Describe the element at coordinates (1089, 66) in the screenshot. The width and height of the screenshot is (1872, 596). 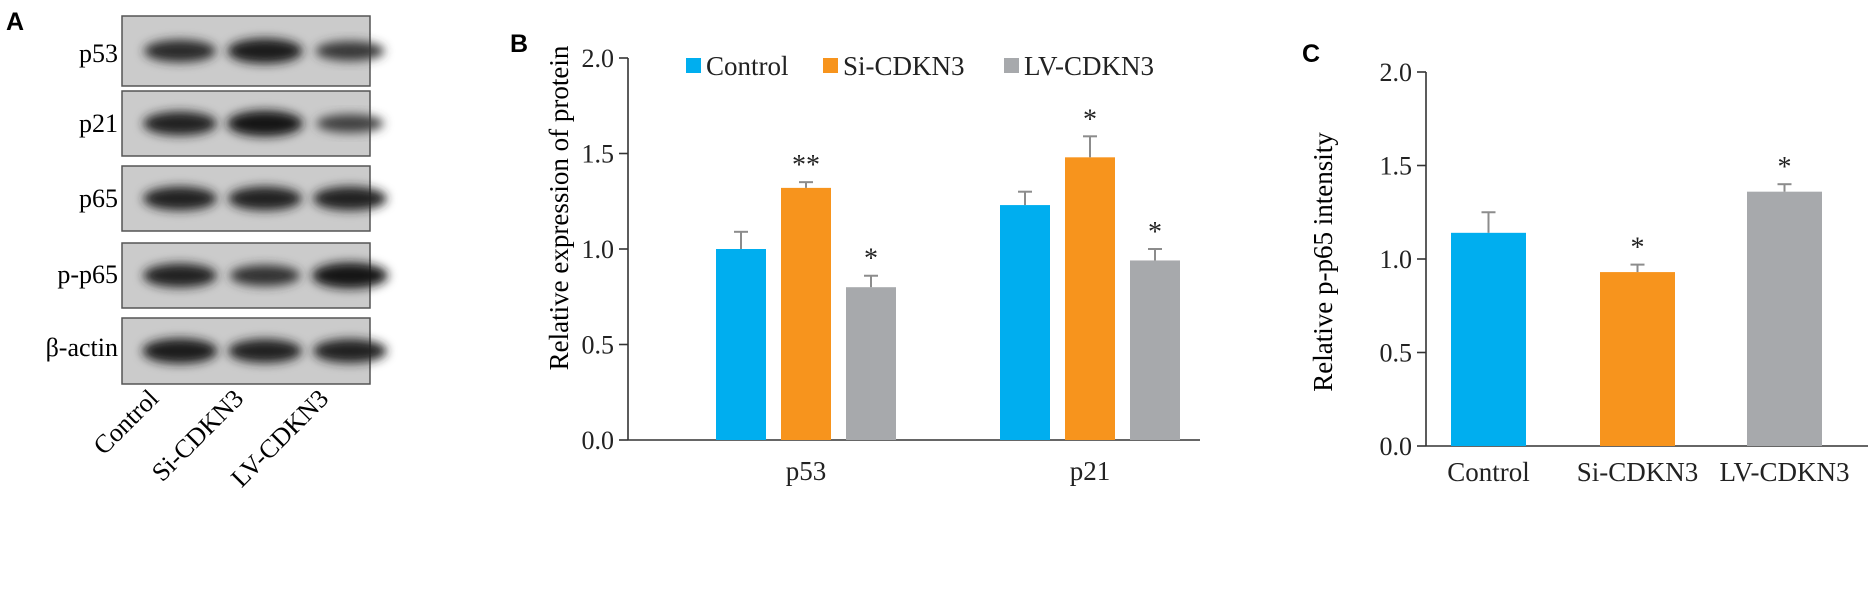
I see `legend-label-lv-cdkn3: LV-CDKN3` at that location.